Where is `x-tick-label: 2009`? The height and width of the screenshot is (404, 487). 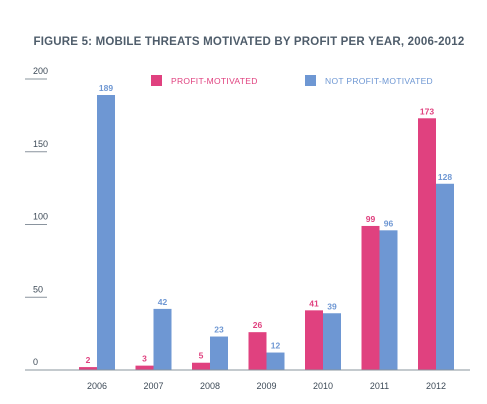
x-tick-label: 2009 is located at coordinates (266, 386).